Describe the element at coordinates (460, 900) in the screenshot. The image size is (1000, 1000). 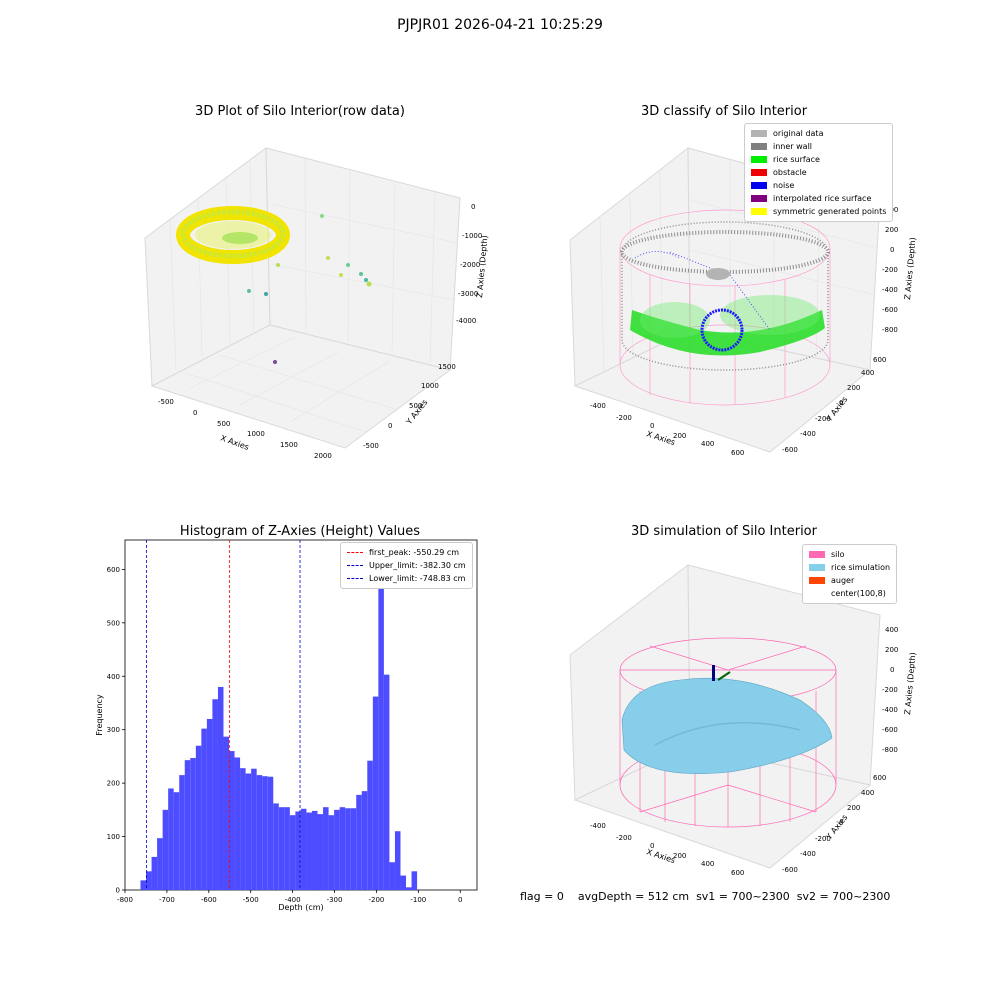
I see `histogram-x-tick-label: 0` at that location.